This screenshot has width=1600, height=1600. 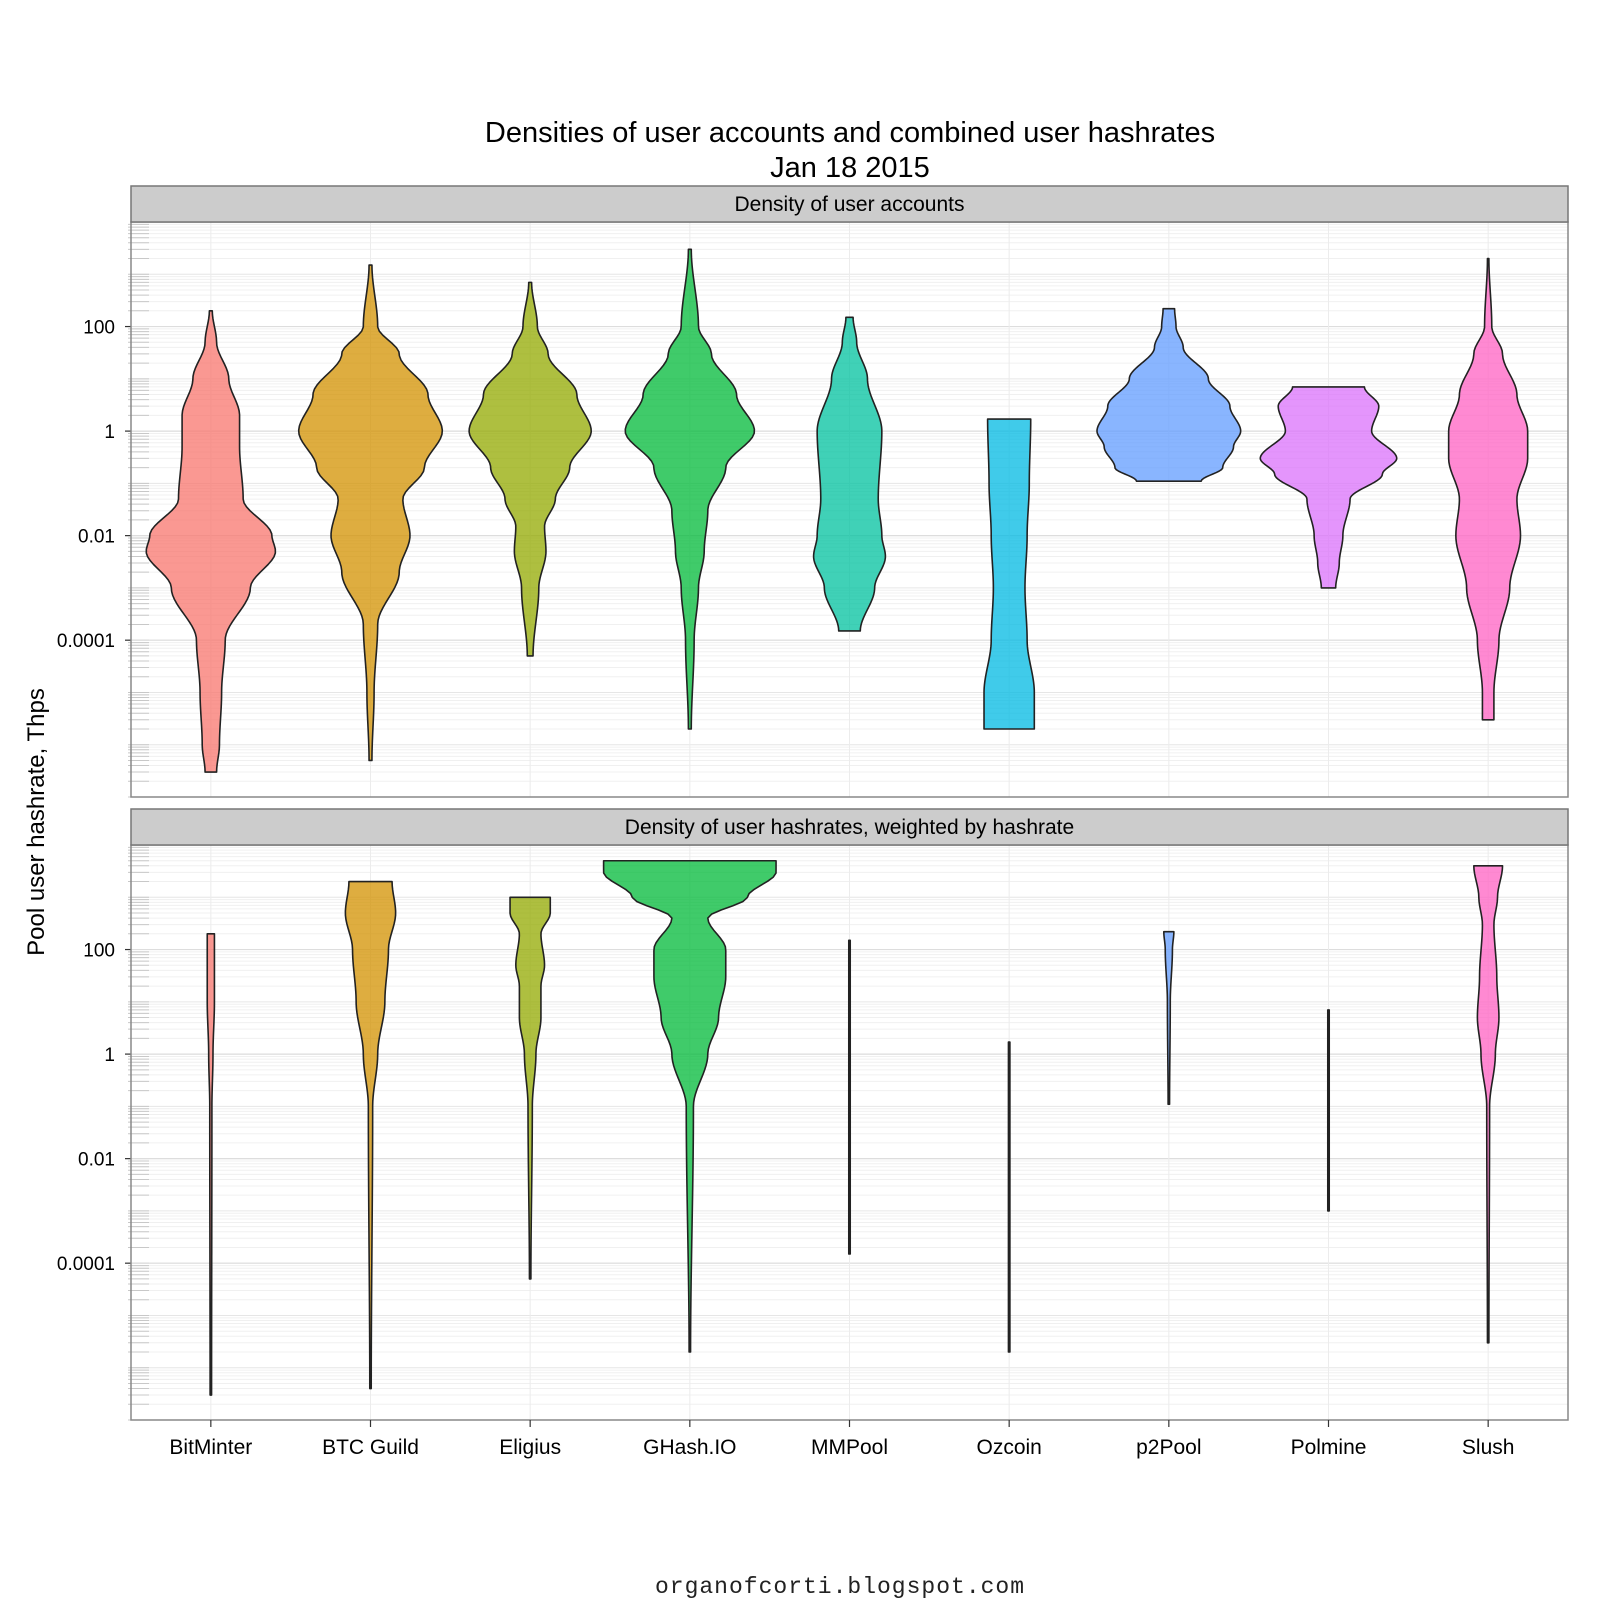 I want to click on x-tick-label: BTC Guild, so click(x=370, y=1447).